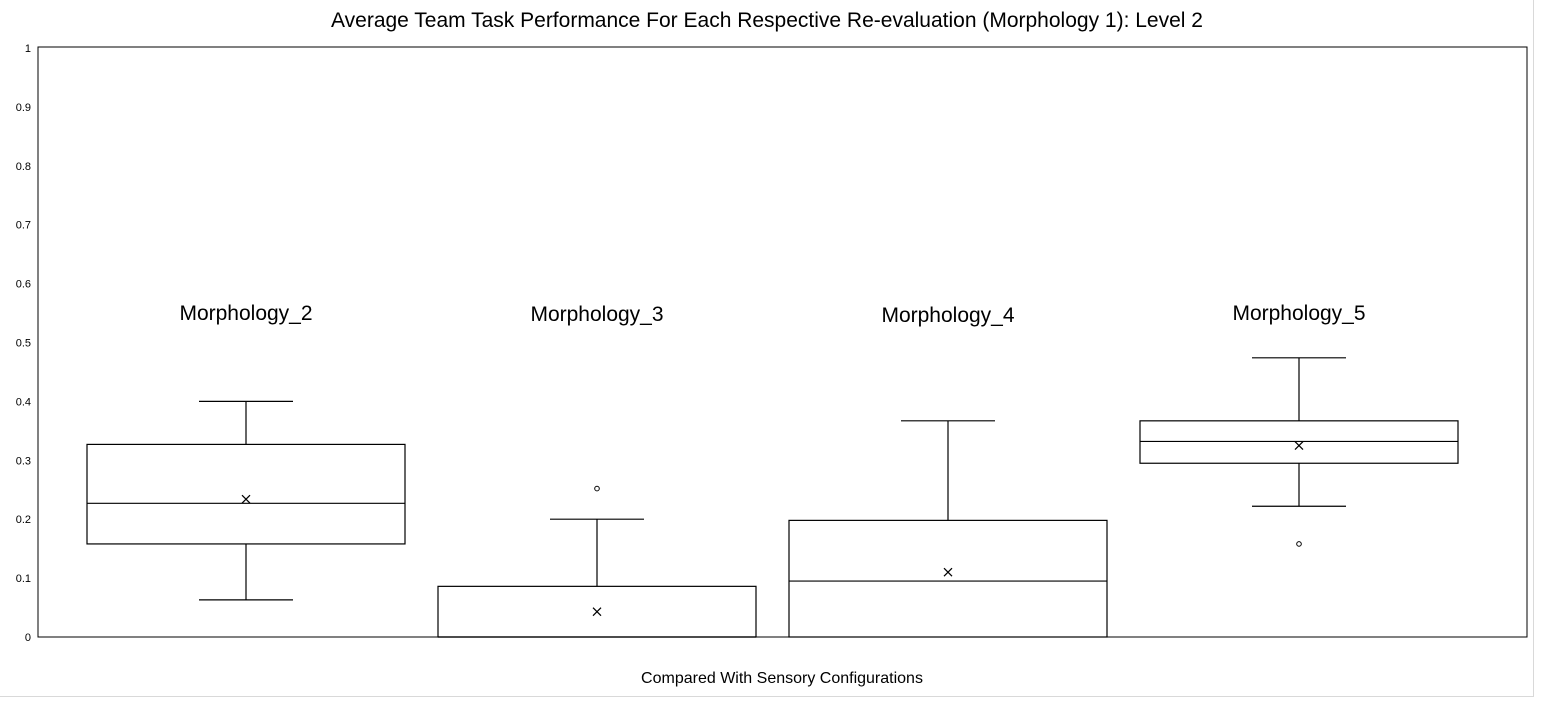 This screenshot has width=1546, height=704. What do you see at coordinates (597, 470) in the screenshot?
I see `box-group: Morphology_3` at bounding box center [597, 470].